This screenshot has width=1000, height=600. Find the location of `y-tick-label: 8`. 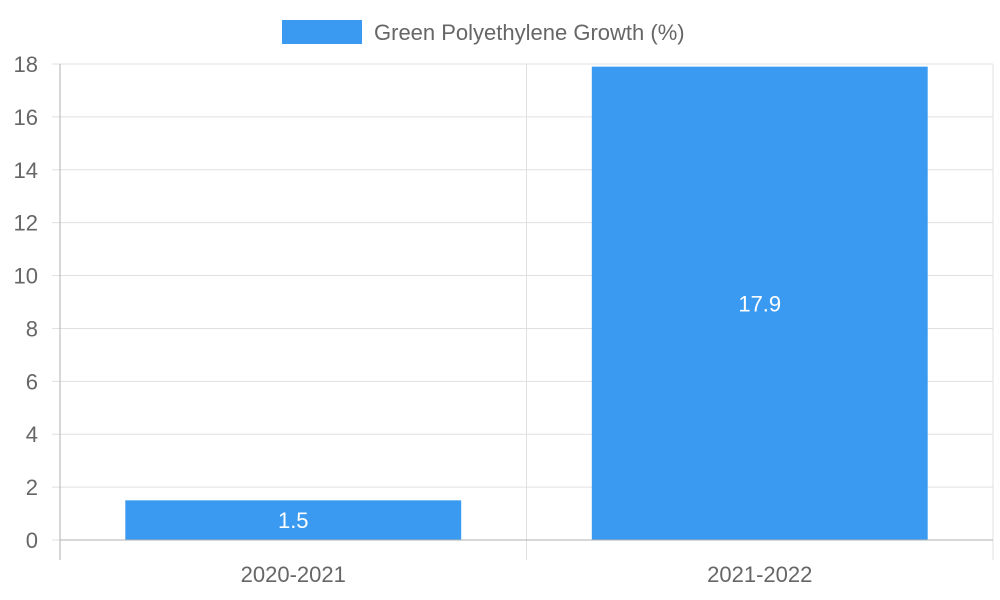

y-tick-label: 8 is located at coordinates (32, 328).